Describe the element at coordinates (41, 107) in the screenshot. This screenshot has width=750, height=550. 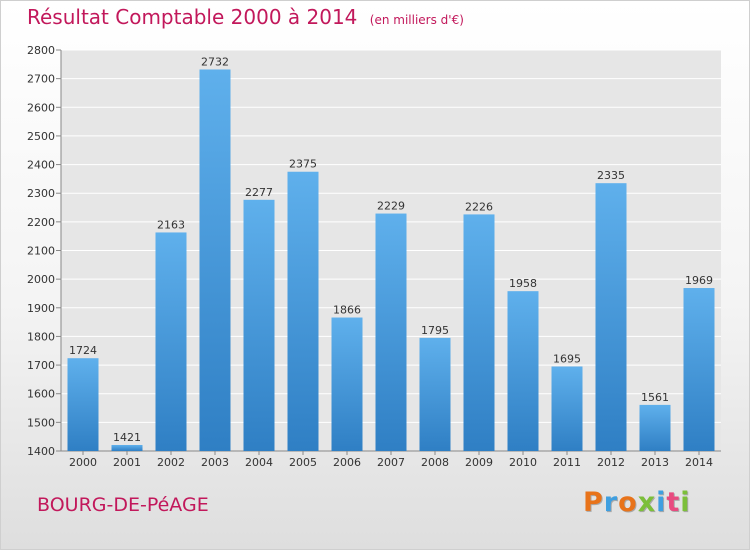
I see `y-tick-label: 2600` at that location.